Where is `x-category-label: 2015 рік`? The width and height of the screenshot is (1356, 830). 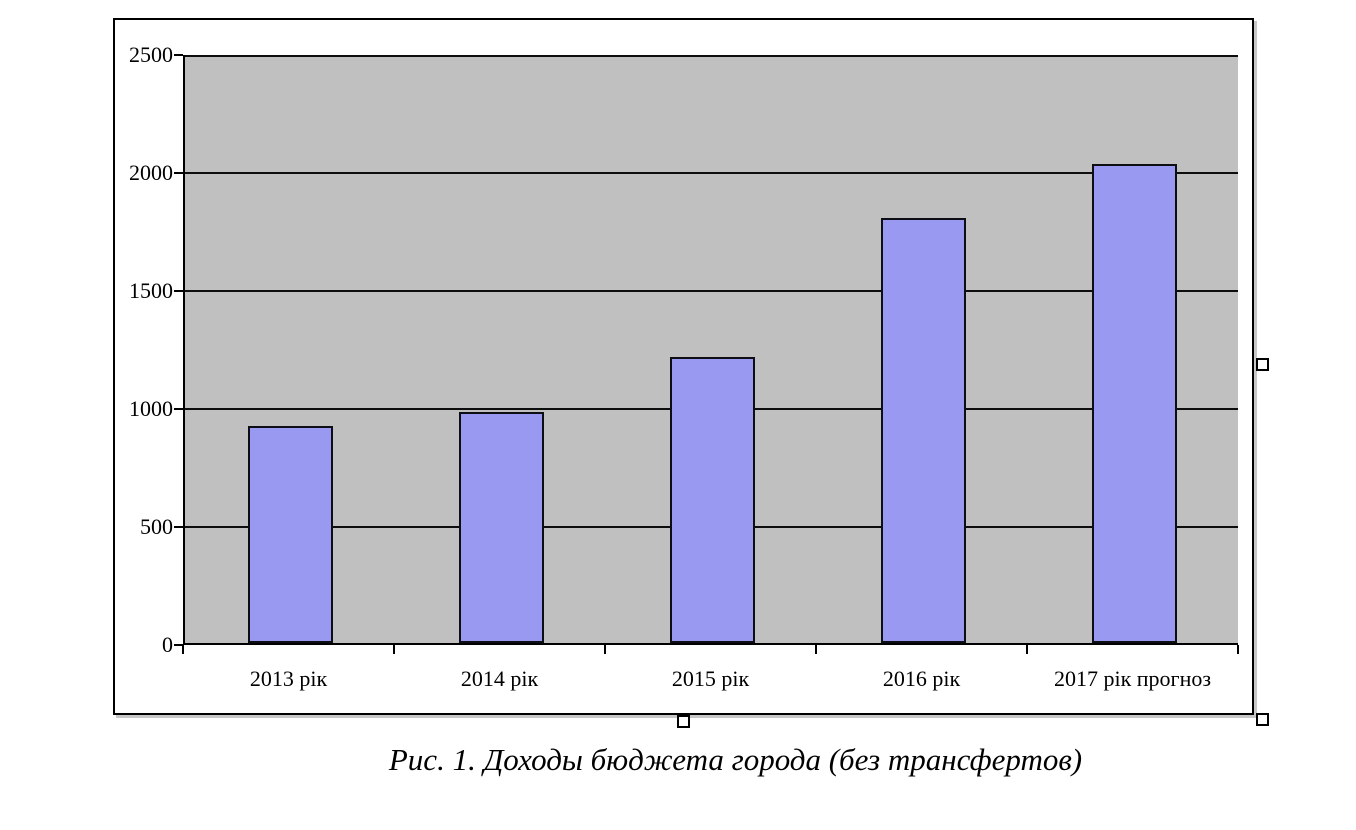 x-category-label: 2015 рік is located at coordinates (710, 678).